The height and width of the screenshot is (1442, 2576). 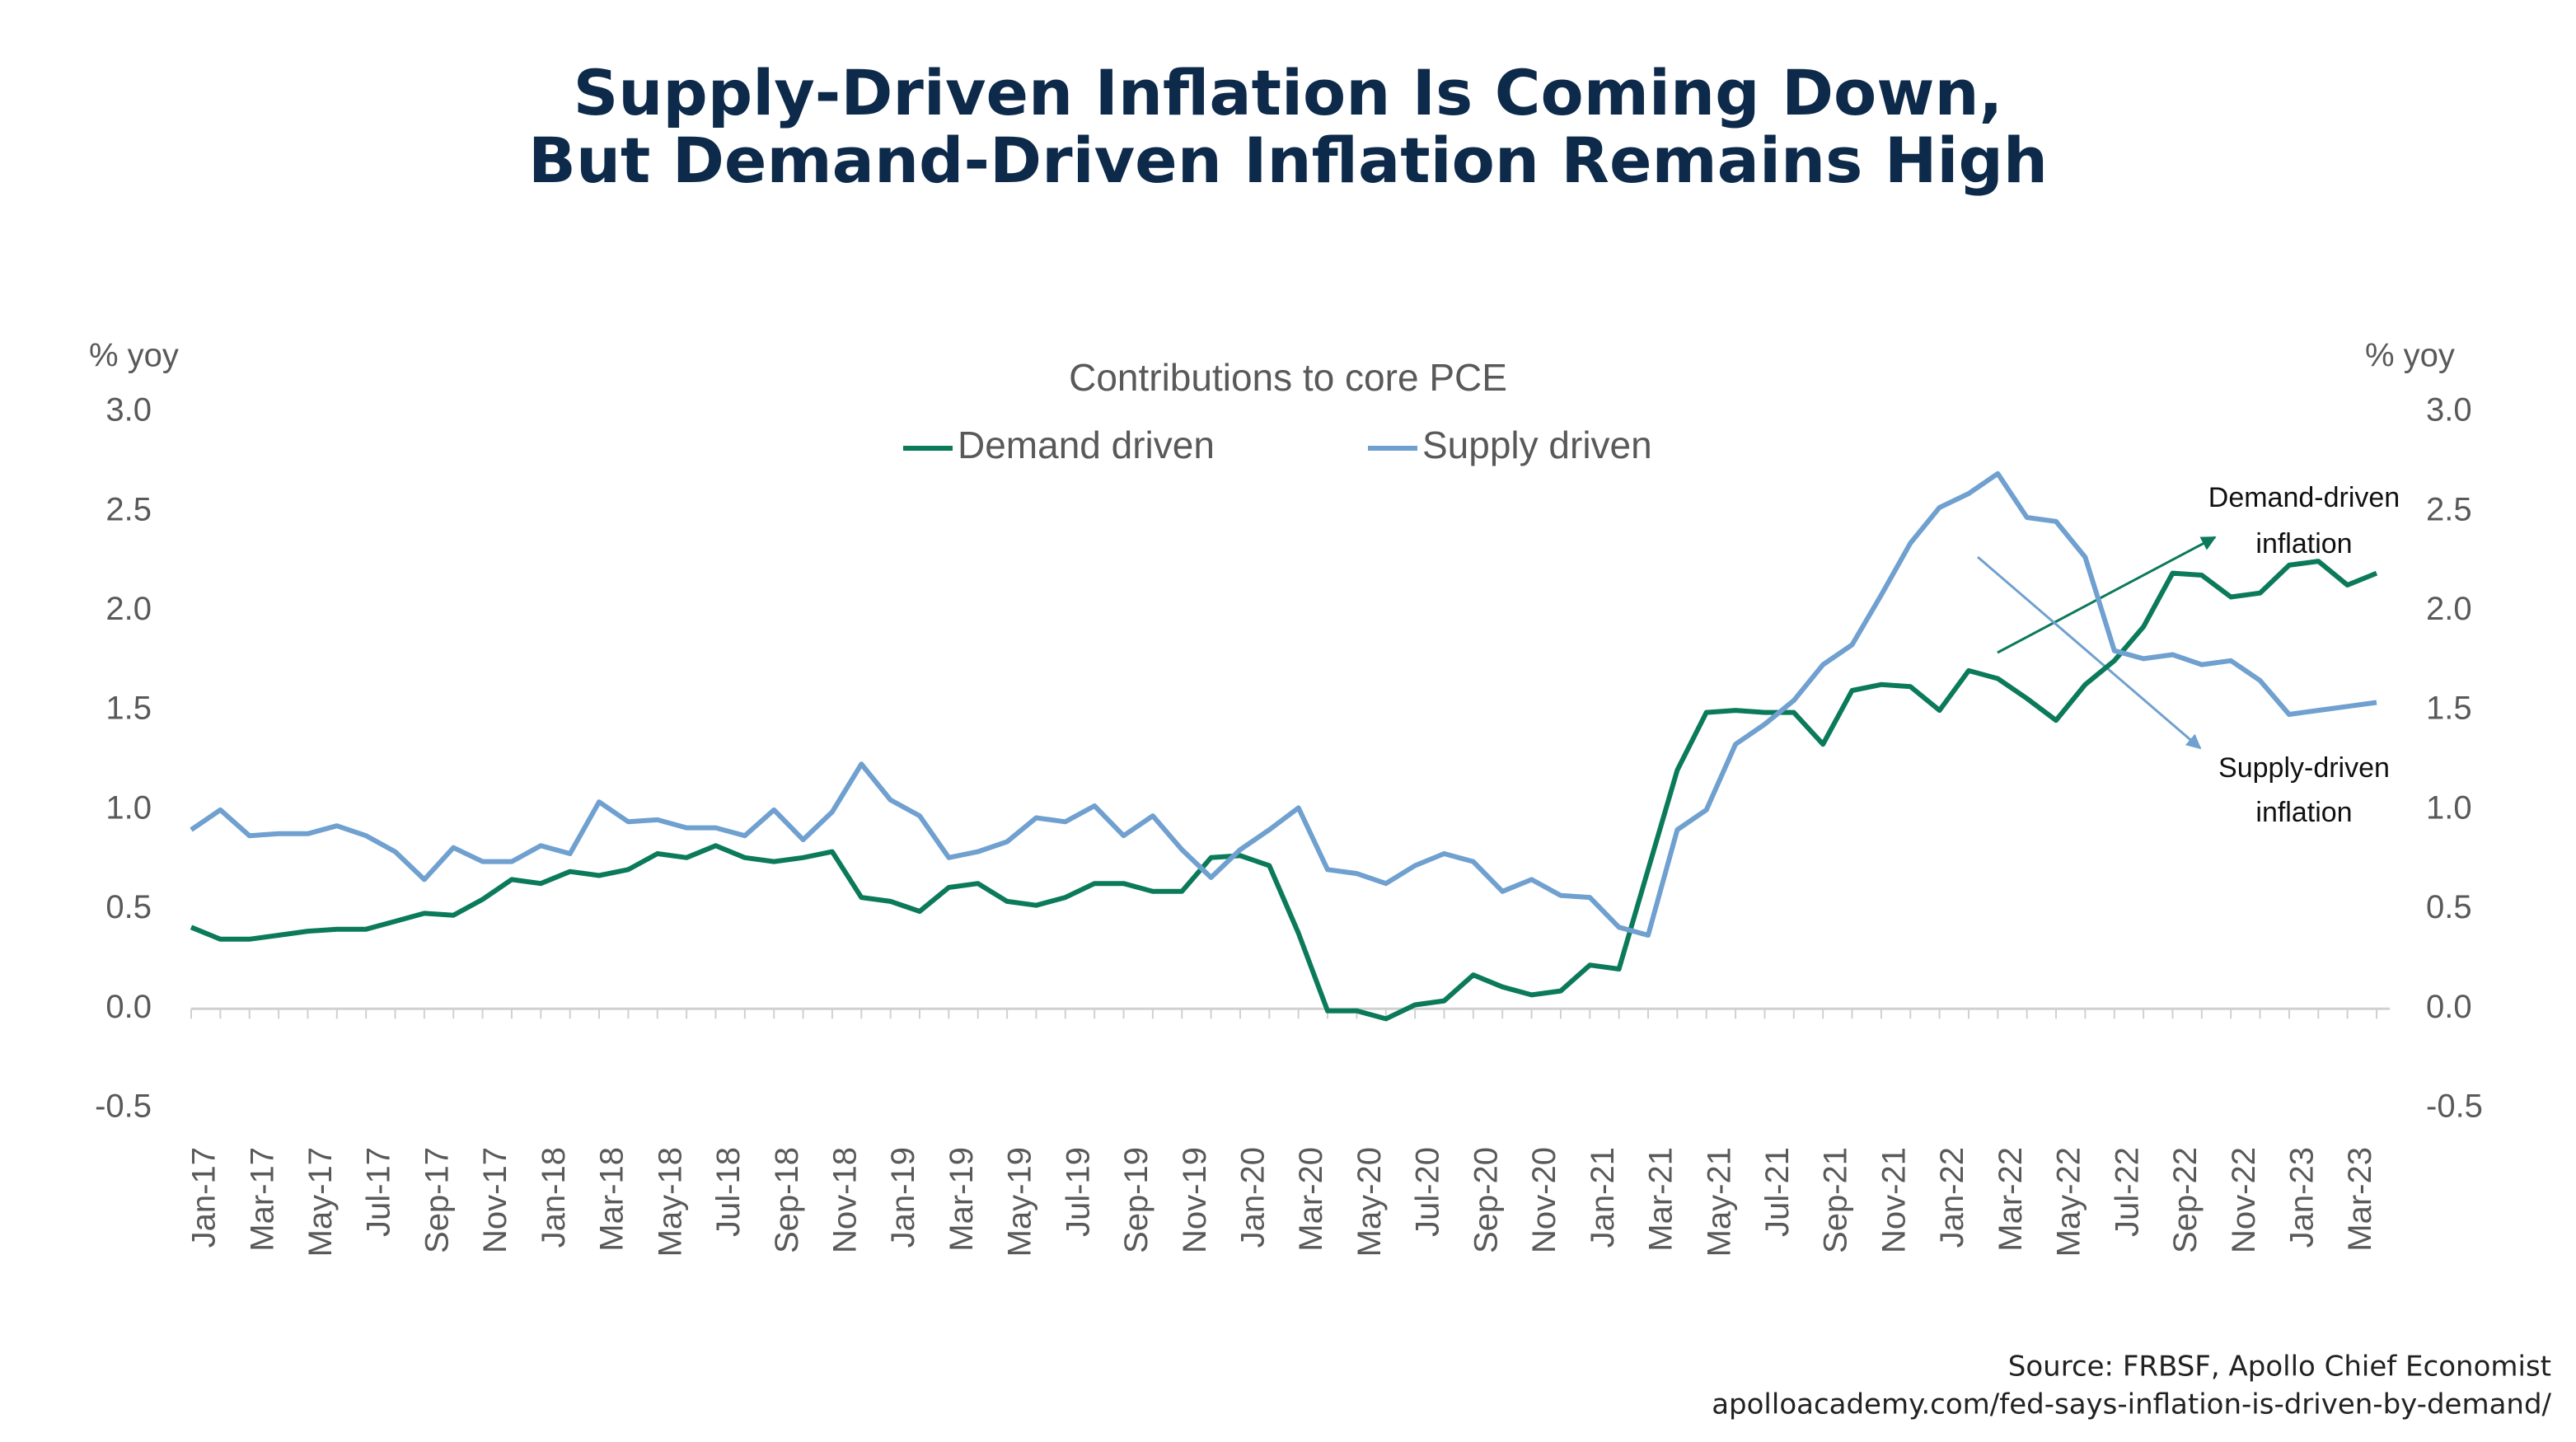 What do you see at coordinates (128, 509) in the screenshot?
I see `y-tick-label: 2.5` at bounding box center [128, 509].